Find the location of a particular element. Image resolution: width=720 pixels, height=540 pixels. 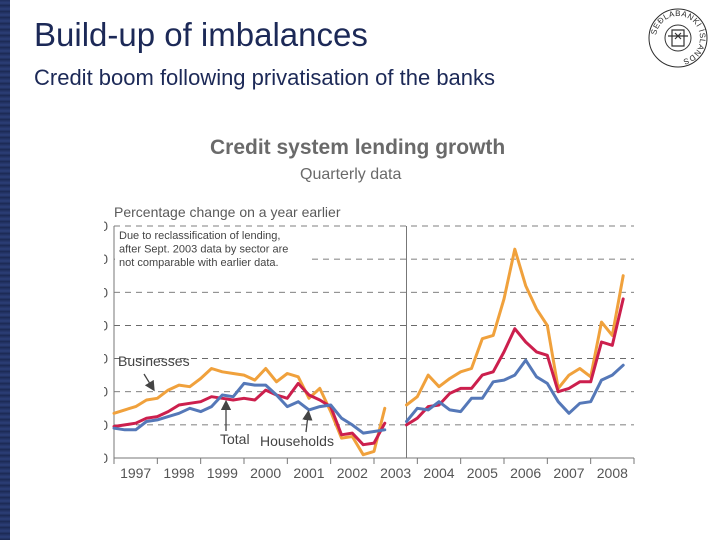

y-tick-label: 30 is located at coordinates (106, 359).